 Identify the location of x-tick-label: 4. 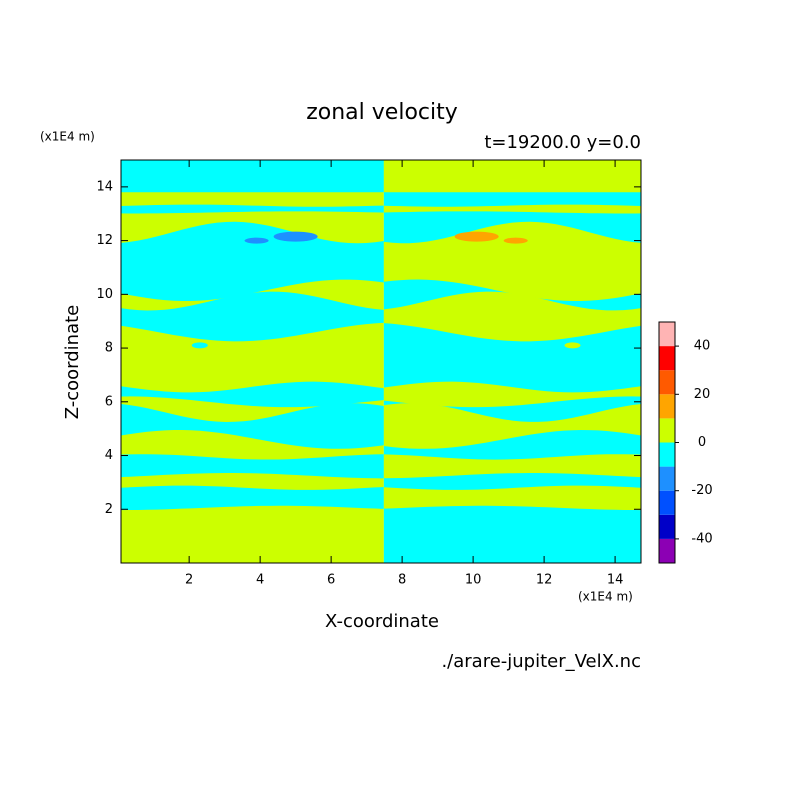
(260, 580).